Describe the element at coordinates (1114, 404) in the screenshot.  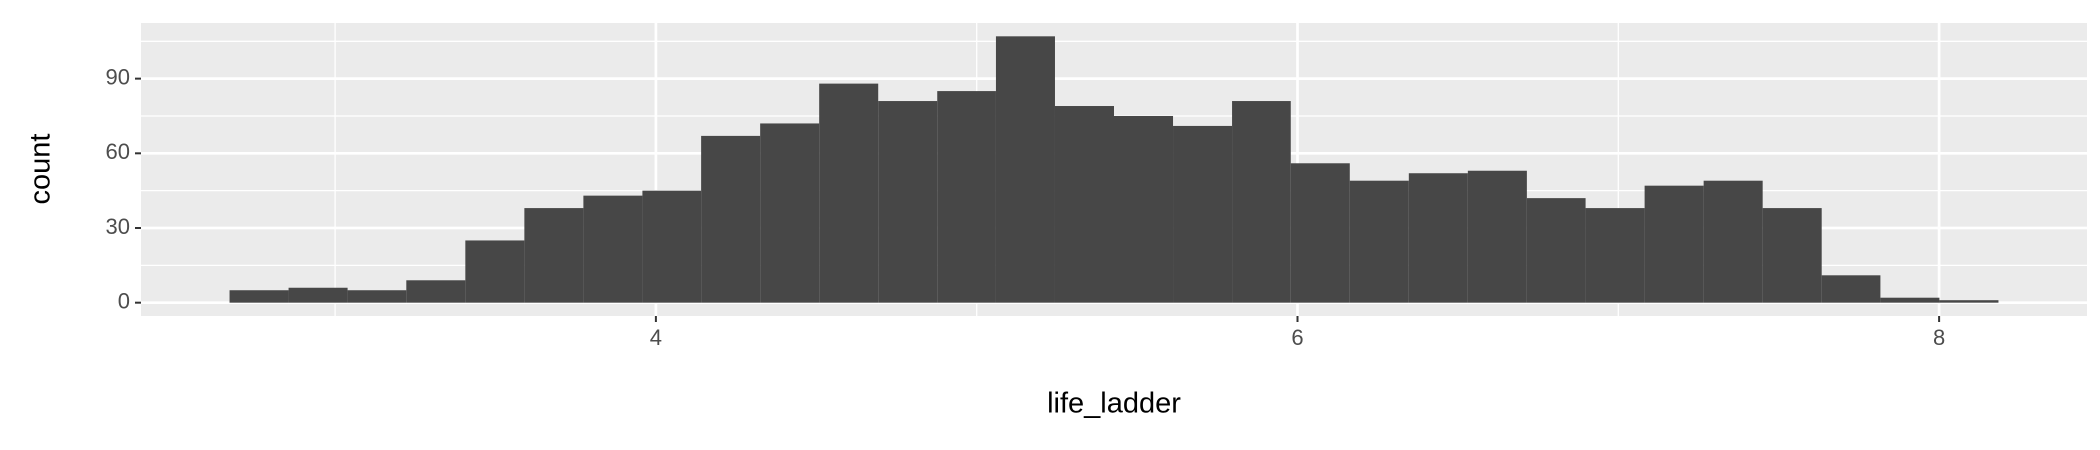
I see `x-axis-title: life_ladder` at that location.